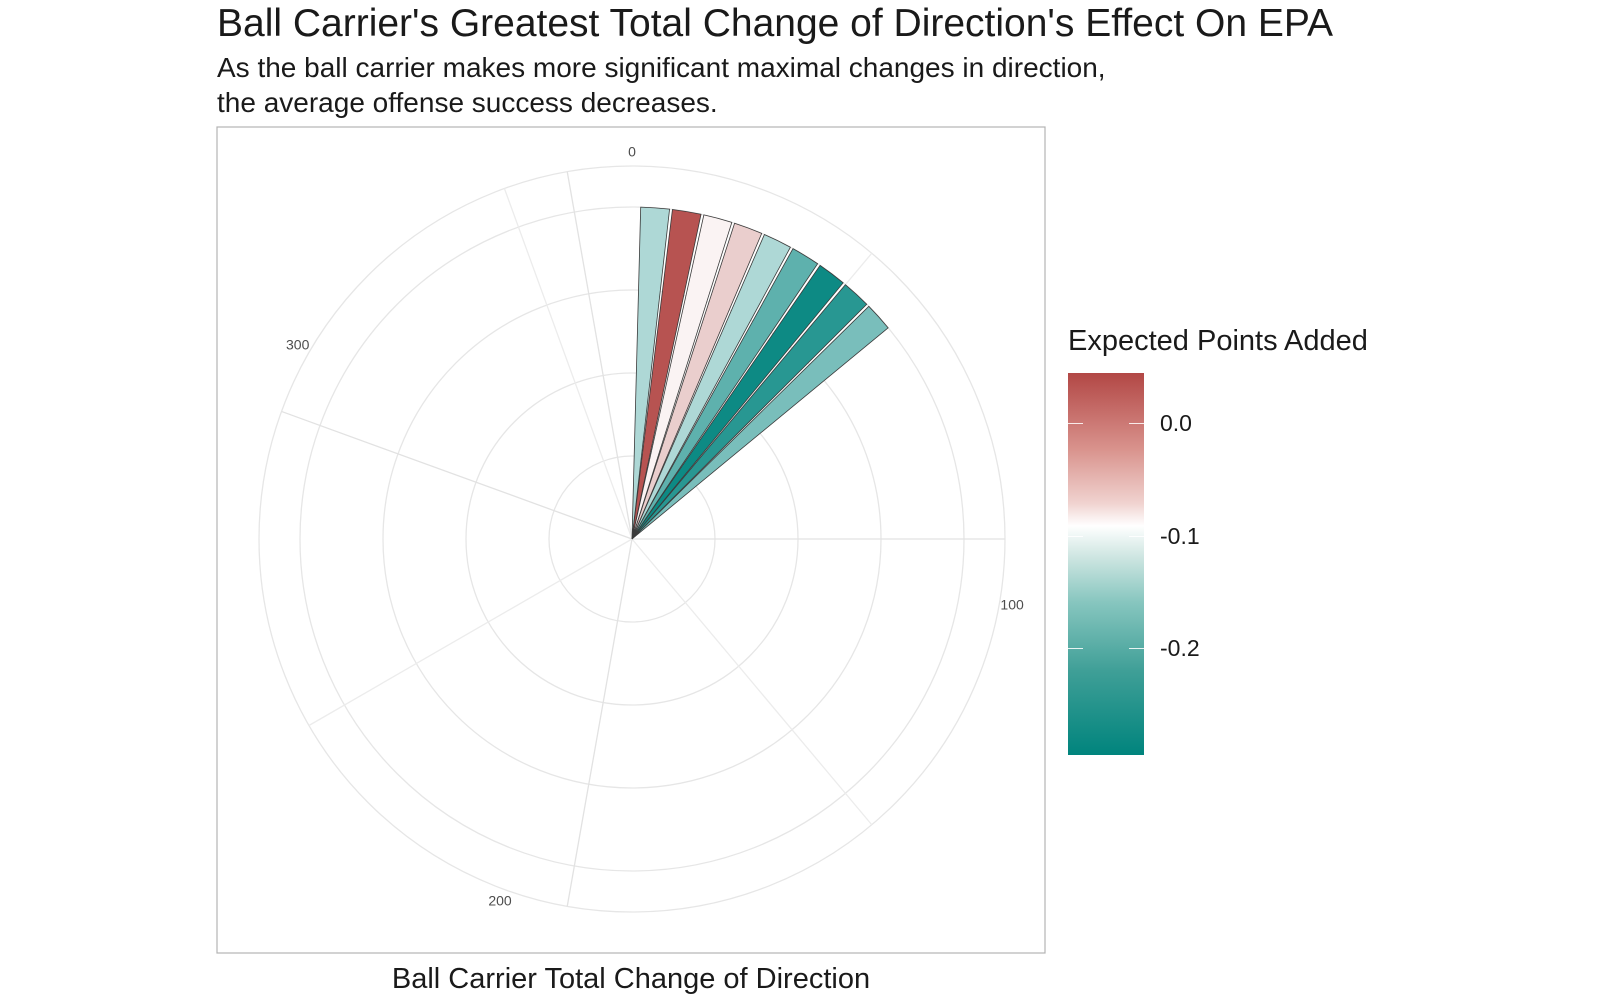  What do you see at coordinates (298, 345) in the screenshot?
I see `angular-tick-label-300: 300` at bounding box center [298, 345].